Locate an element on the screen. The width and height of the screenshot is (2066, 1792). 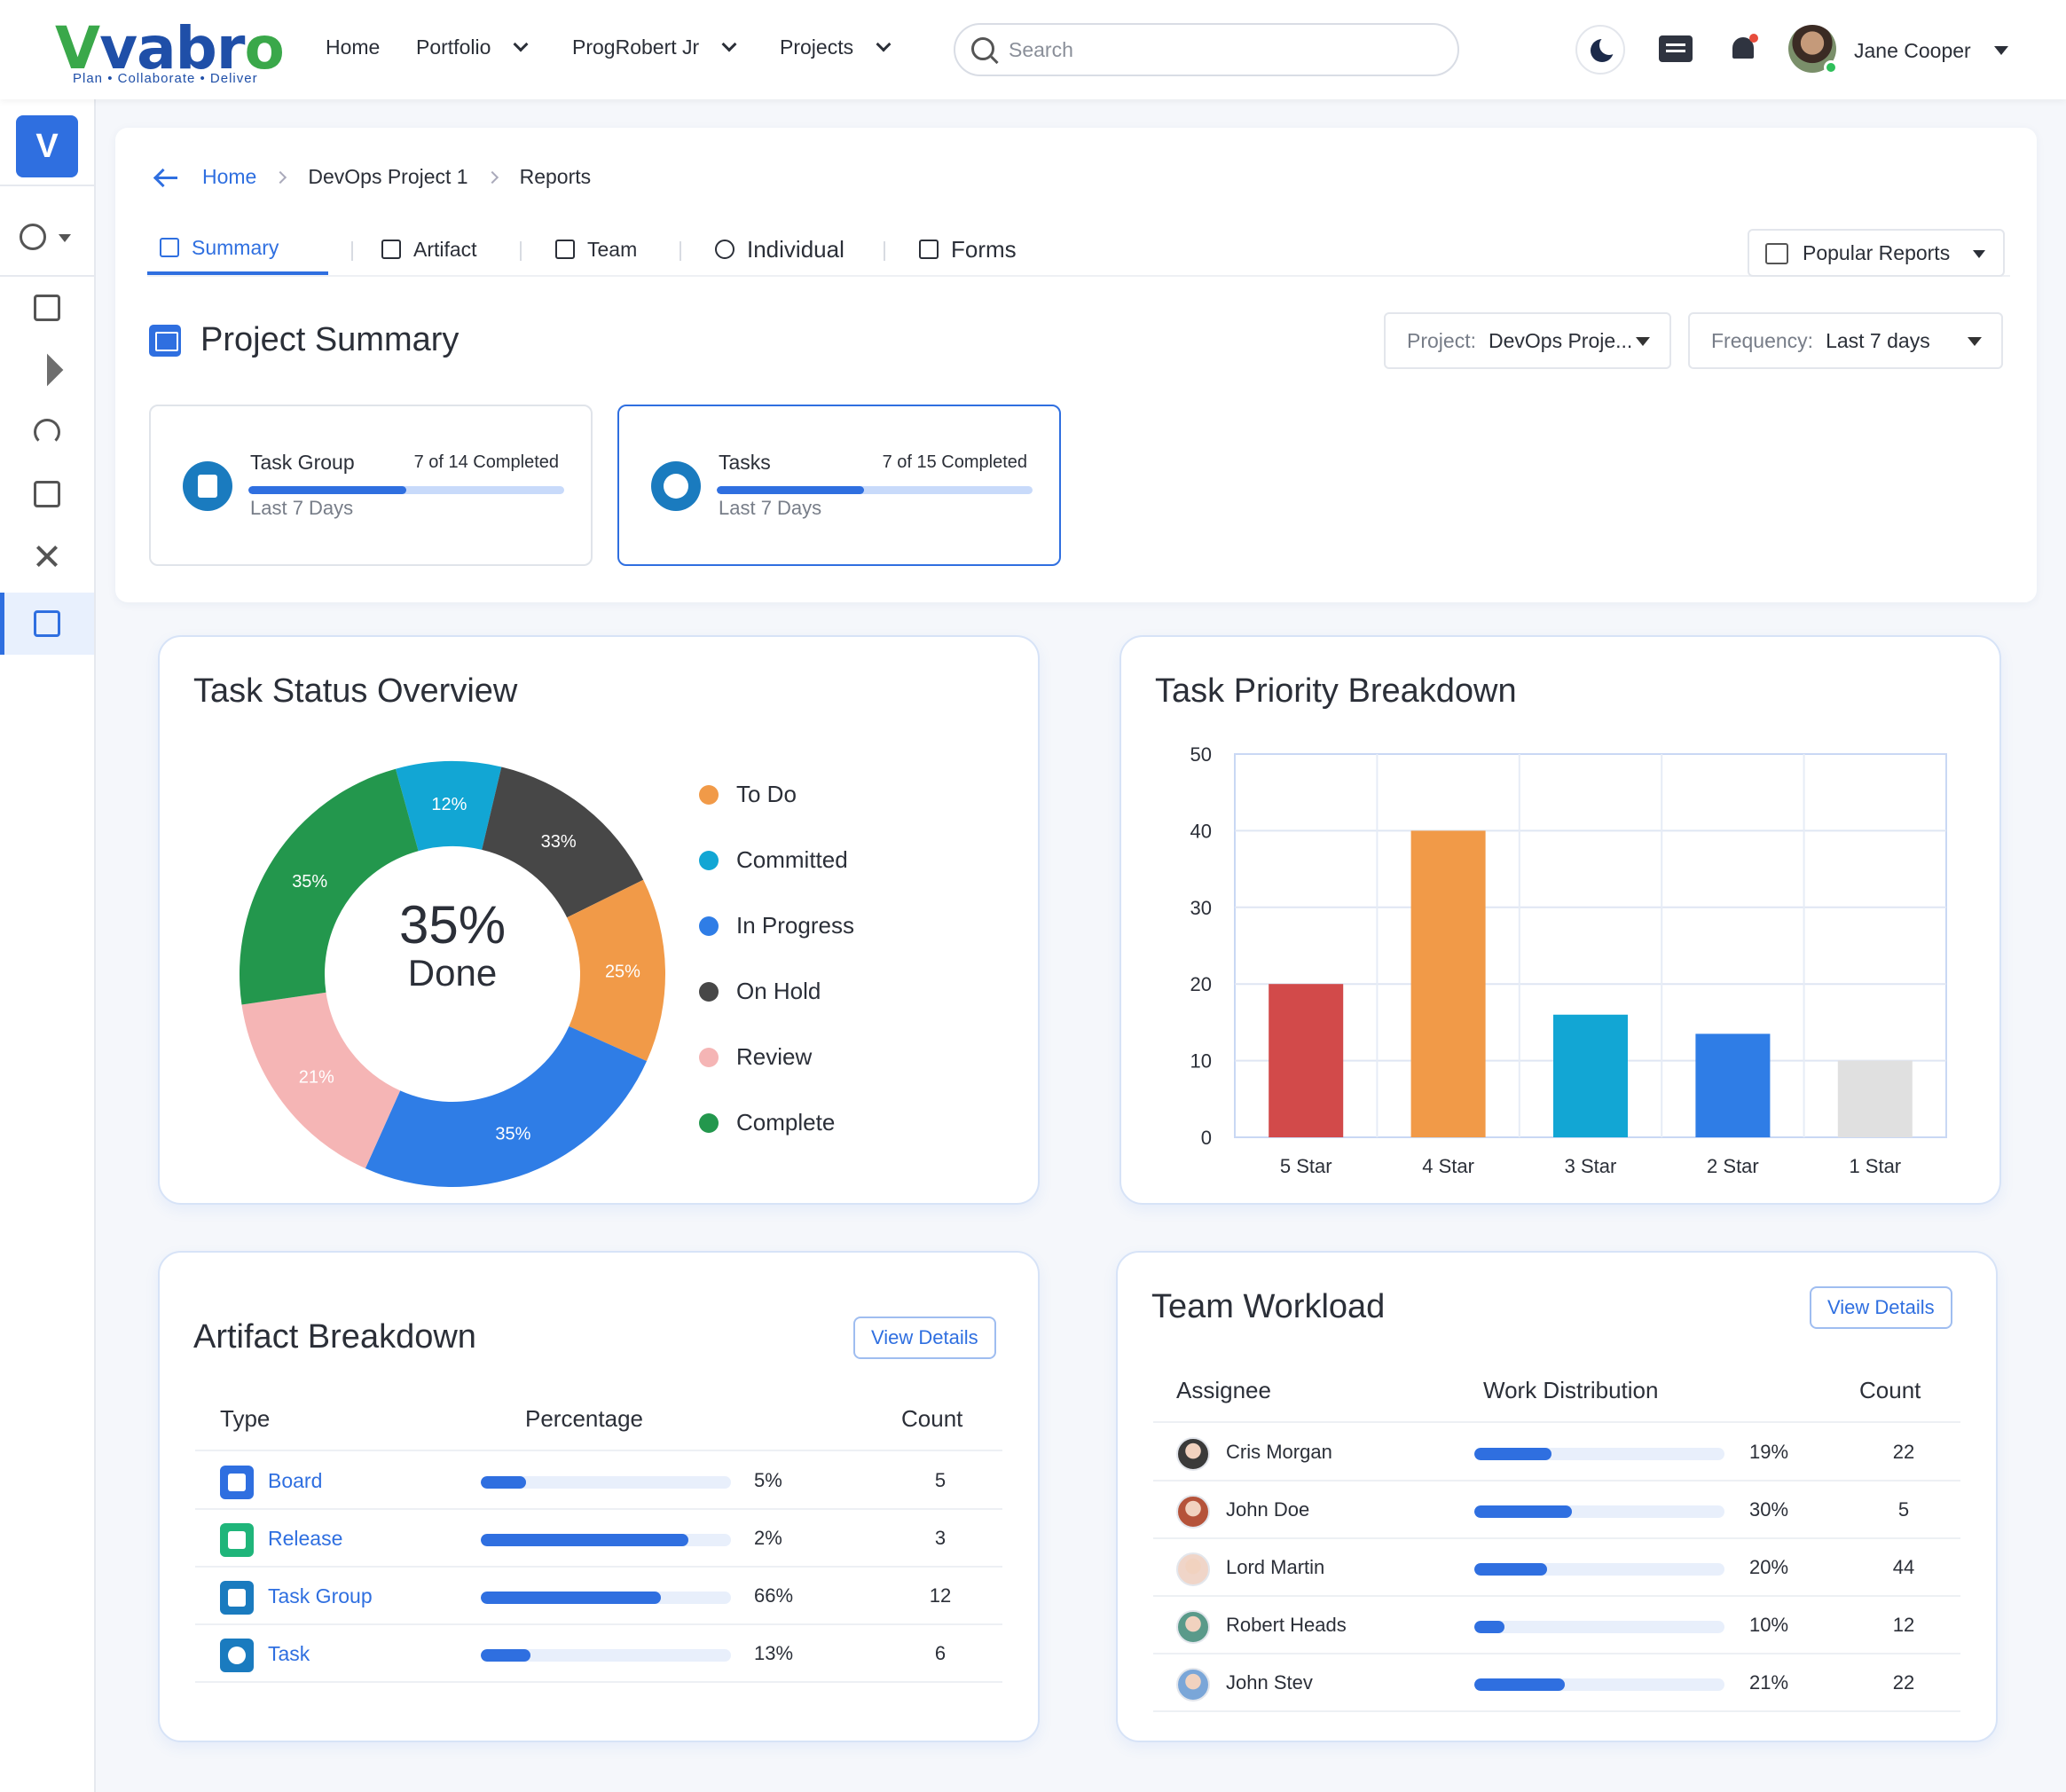
bar-5-star is located at coordinates (1306, 1060).